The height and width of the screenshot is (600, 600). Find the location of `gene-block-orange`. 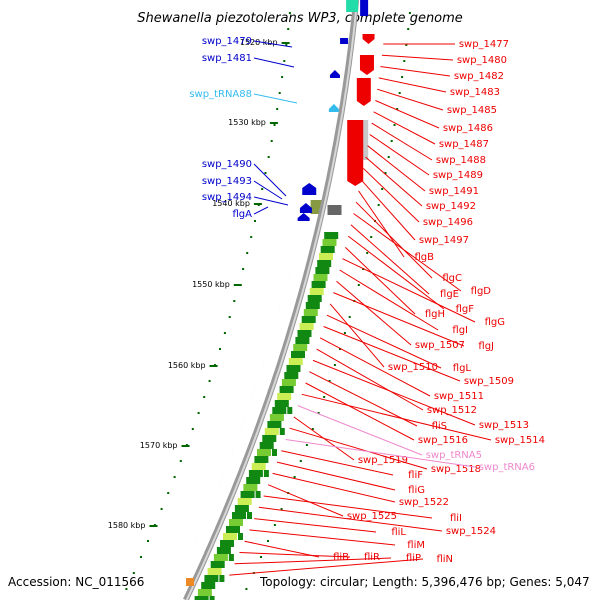

gene-block-orange is located at coordinates (190, 582).